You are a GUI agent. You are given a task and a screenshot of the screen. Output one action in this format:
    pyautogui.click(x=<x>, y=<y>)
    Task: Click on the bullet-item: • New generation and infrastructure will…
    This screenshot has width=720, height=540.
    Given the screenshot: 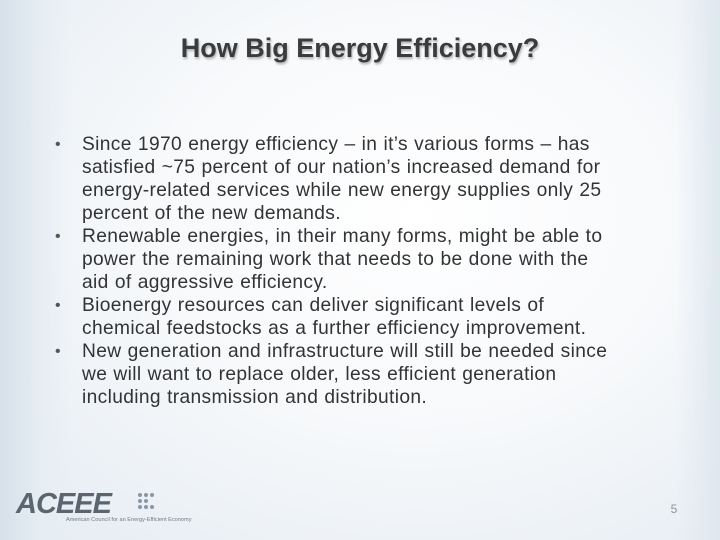 What is the action you would take?
    pyautogui.click(x=362, y=374)
    